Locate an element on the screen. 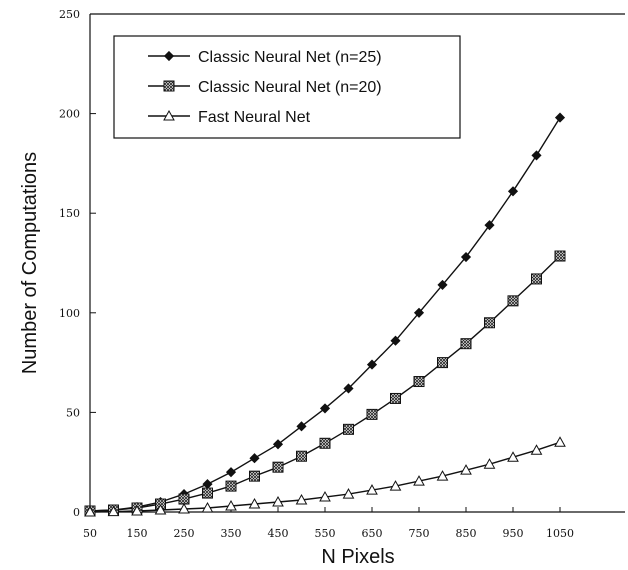 The image size is (628, 570). y-tick-label: 250 is located at coordinates (69, 14).